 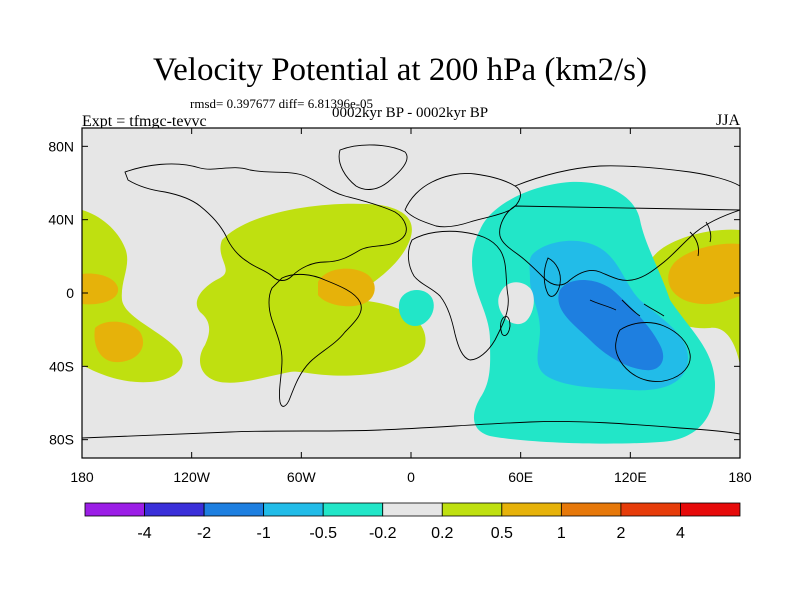 What do you see at coordinates (265, 222) in the screenshot?
I see `coast-north-america` at bounding box center [265, 222].